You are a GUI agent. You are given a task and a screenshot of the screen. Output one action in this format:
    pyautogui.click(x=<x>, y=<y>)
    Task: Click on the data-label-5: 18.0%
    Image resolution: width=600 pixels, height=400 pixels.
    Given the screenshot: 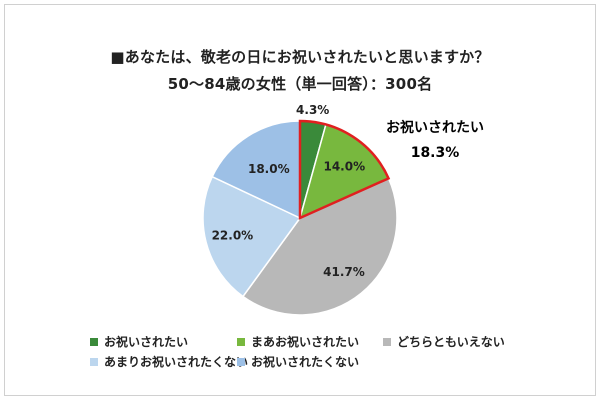 What is the action you would take?
    pyautogui.click(x=269, y=169)
    